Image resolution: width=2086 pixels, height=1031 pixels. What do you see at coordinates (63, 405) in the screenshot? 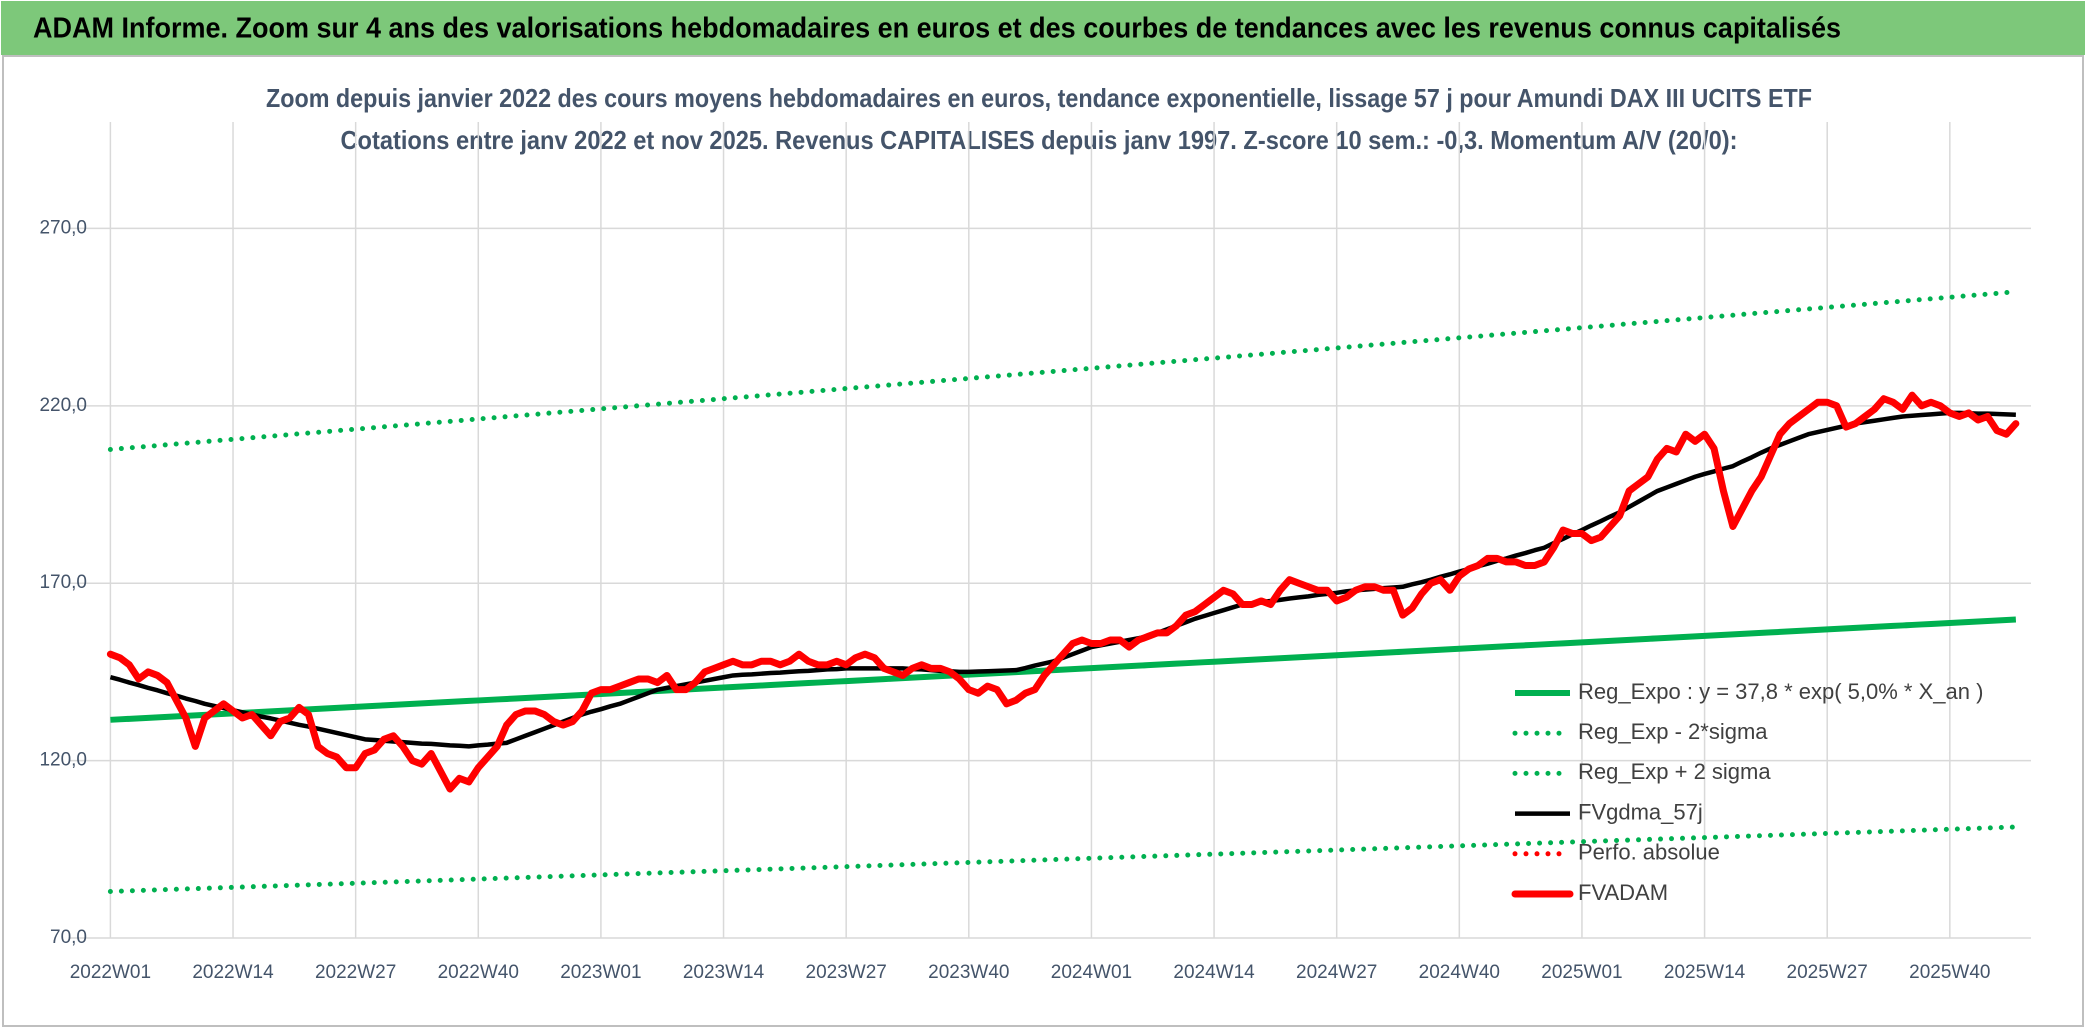
I see `y-tick-label: 220,0` at bounding box center [63, 405].